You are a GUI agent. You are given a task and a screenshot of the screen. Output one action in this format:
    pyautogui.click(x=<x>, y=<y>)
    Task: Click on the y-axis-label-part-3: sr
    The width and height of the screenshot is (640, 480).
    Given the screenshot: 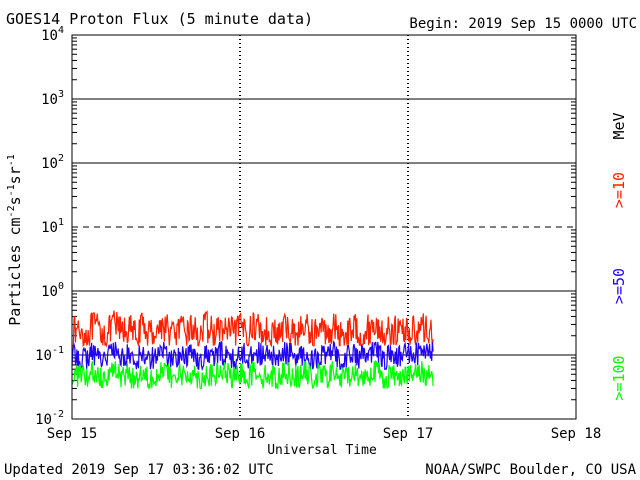 What is the action you would take?
    pyautogui.click(x=15, y=175)
    